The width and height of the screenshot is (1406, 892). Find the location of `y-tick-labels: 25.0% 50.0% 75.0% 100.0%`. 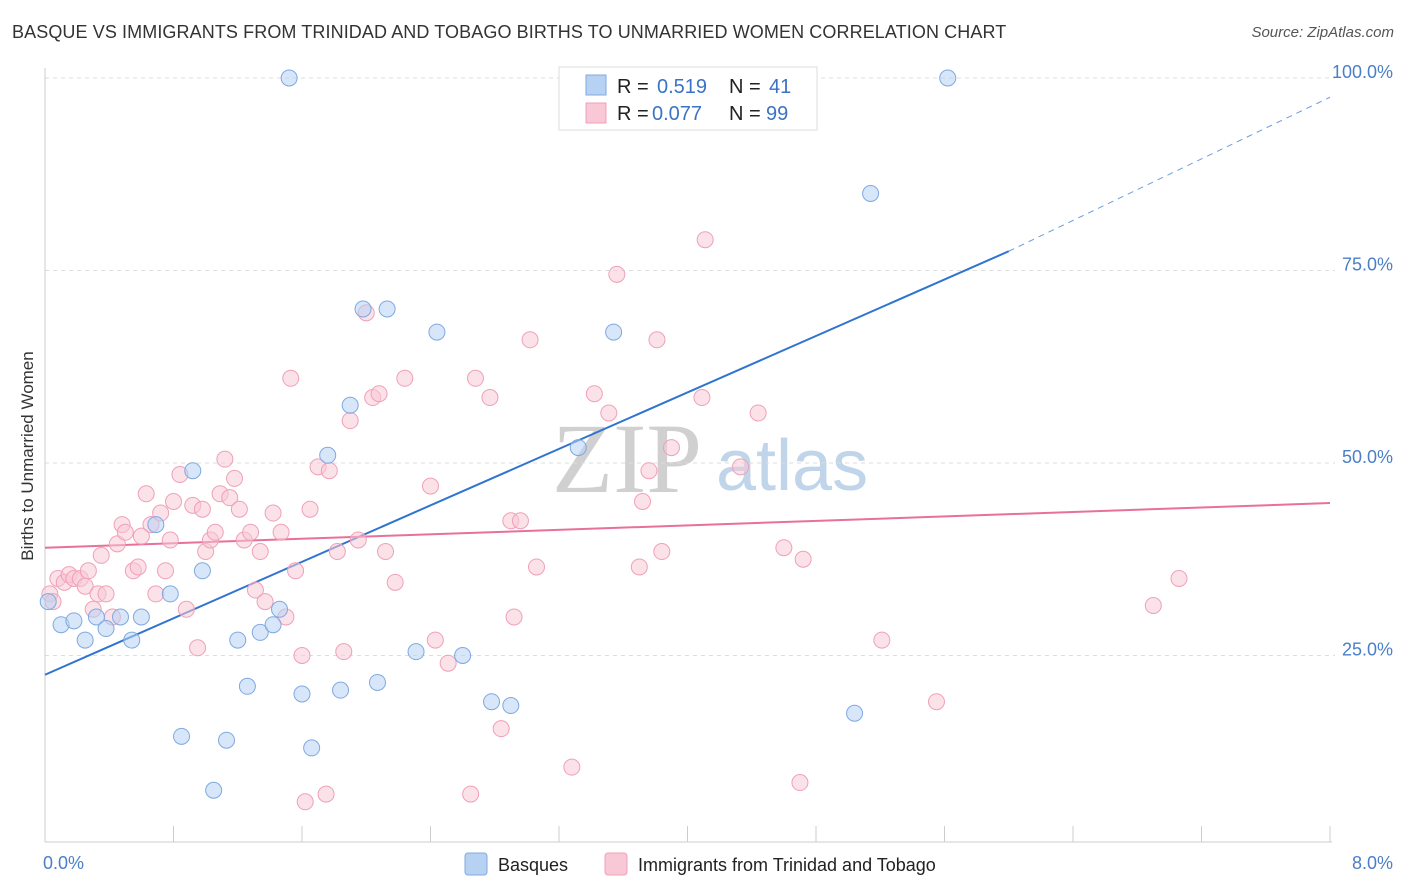

y-tick-labels: 25.0% 50.0% 75.0% 100.0% is located at coordinates (1362, 361).